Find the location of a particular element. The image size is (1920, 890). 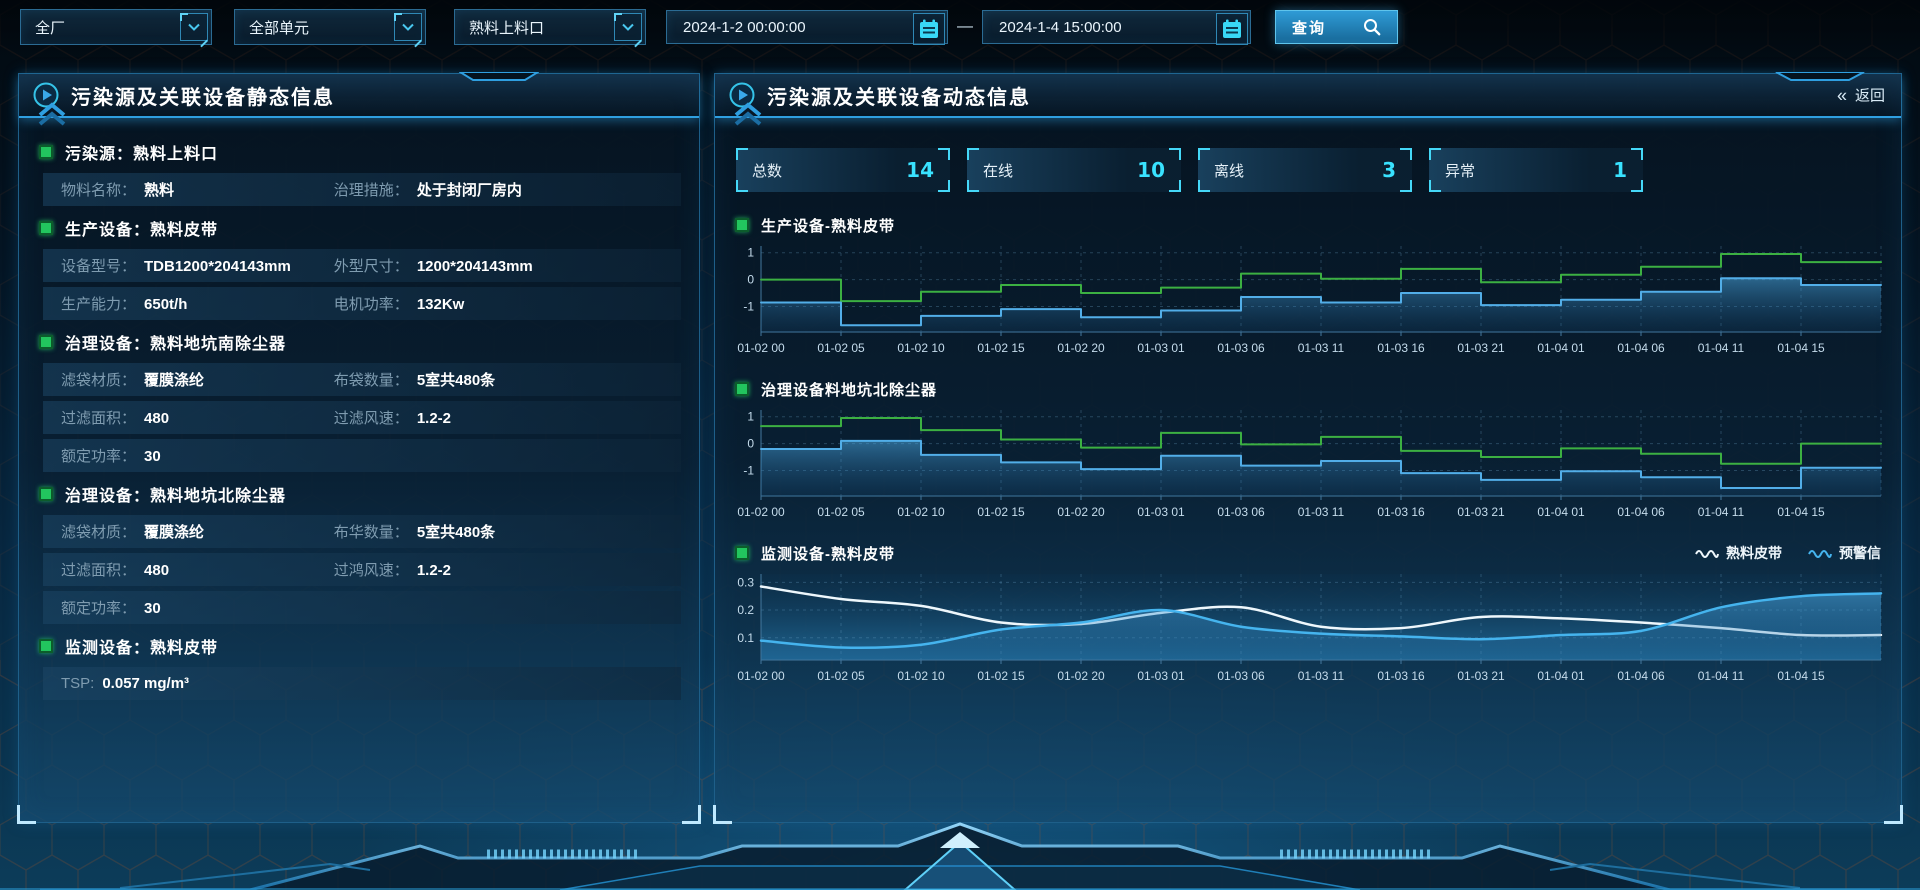

info-label: 设备型号： is located at coordinates (99, 266).